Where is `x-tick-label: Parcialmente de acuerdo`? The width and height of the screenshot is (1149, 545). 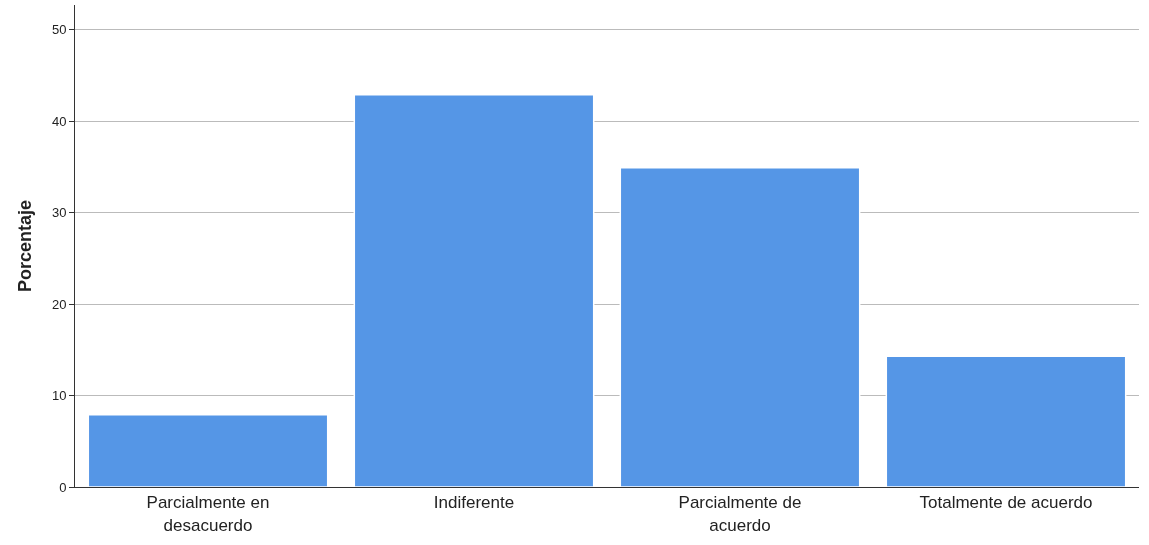 x-tick-label: Parcialmente de acuerdo is located at coordinates (740, 514).